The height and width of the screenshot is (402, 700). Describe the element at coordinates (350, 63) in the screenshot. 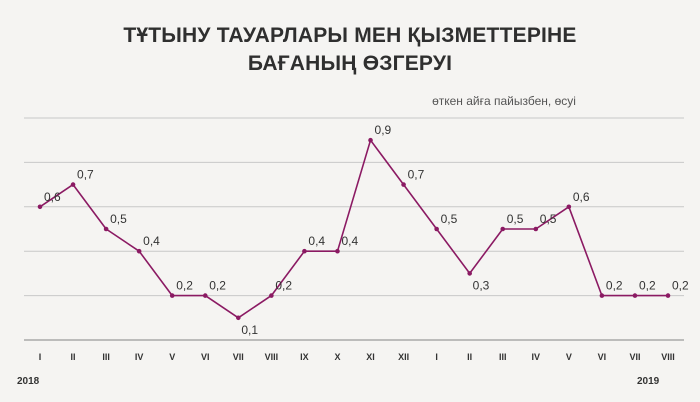

I see `chart-title-line2: БАҒАНЫҢ ӨЗГЕРУІ` at that location.